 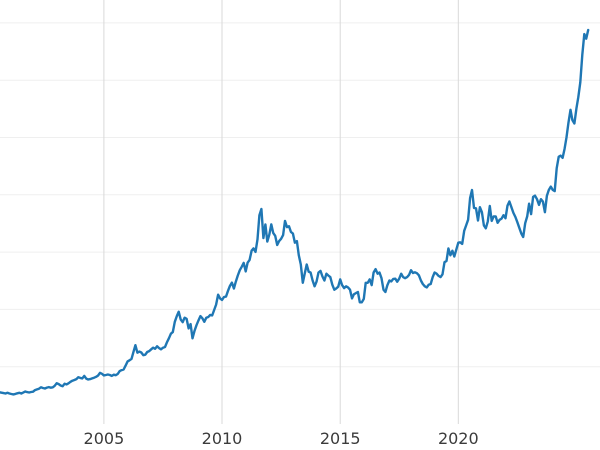 I want to click on x-tick-label: 2005, so click(x=104, y=438).